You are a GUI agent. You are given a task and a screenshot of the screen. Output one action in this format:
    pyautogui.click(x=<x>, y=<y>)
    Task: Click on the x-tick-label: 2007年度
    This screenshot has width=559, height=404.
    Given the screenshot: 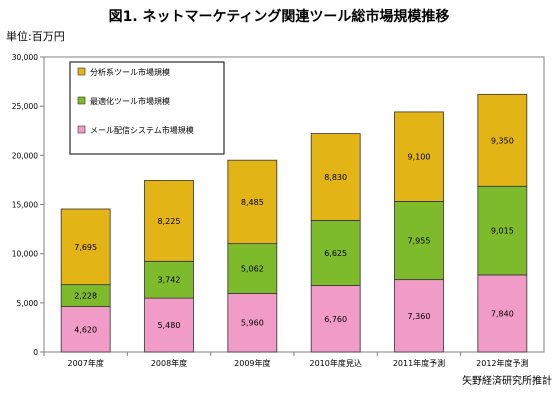 What is the action you would take?
    pyautogui.click(x=85, y=363)
    